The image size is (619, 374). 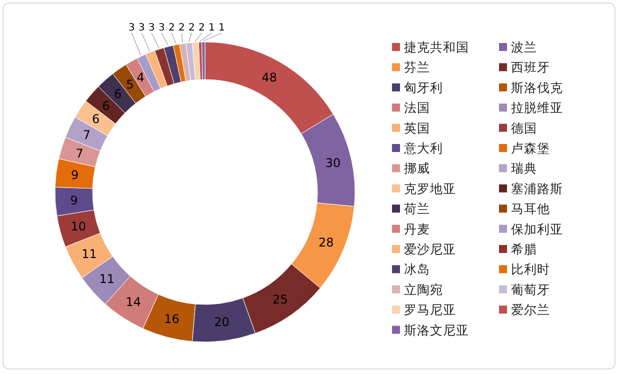 I want to click on data-label: 14, so click(x=134, y=302).